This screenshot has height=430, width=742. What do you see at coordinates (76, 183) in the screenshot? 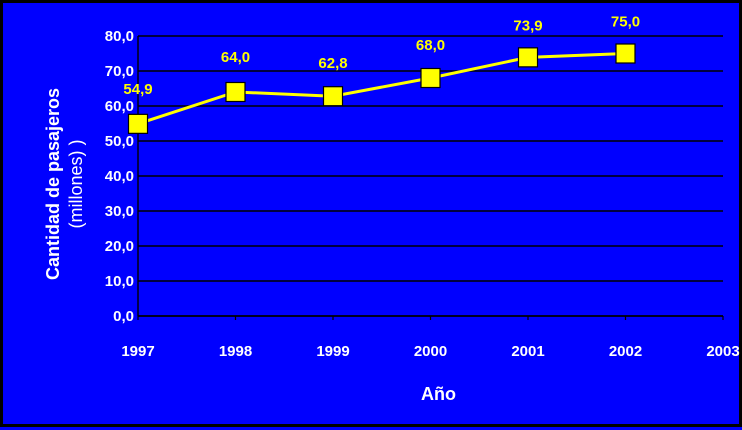
I see `y-axis-title-sub: (millones) )` at bounding box center [76, 183].